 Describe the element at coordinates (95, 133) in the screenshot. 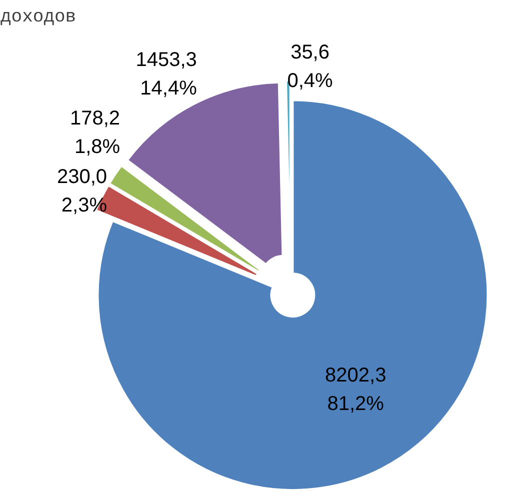

I see `data-label: 178,2 1,8%` at that location.